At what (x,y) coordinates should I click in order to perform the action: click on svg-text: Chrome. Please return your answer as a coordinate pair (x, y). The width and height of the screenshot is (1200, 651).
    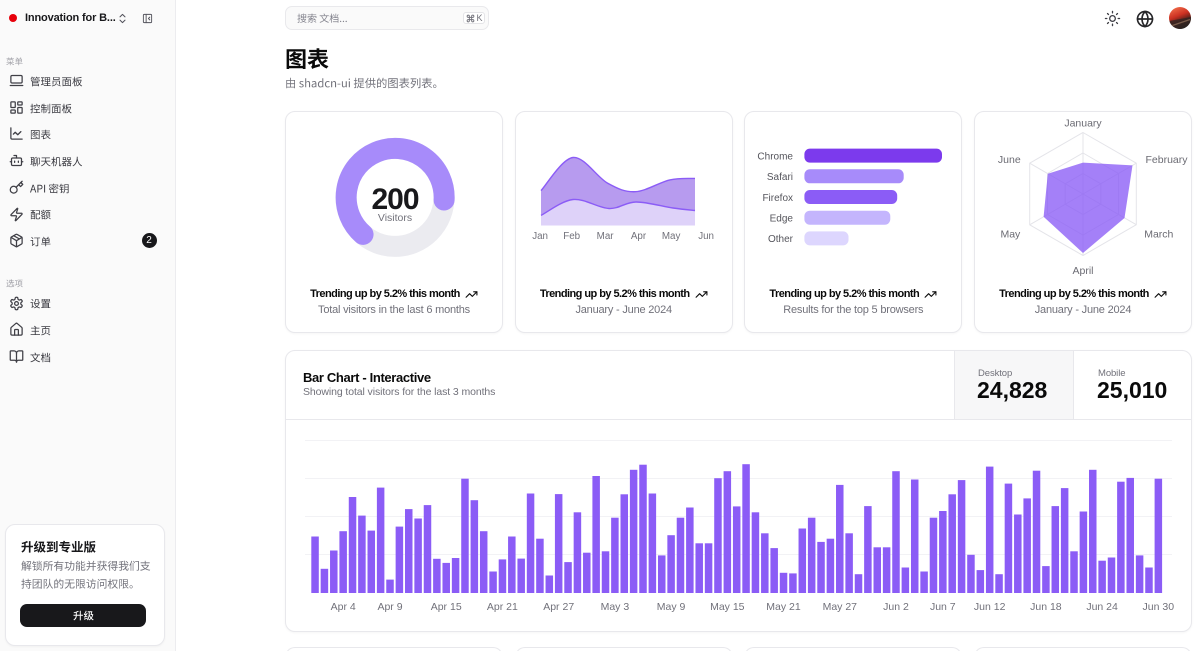
    Looking at the image, I should click on (776, 156).